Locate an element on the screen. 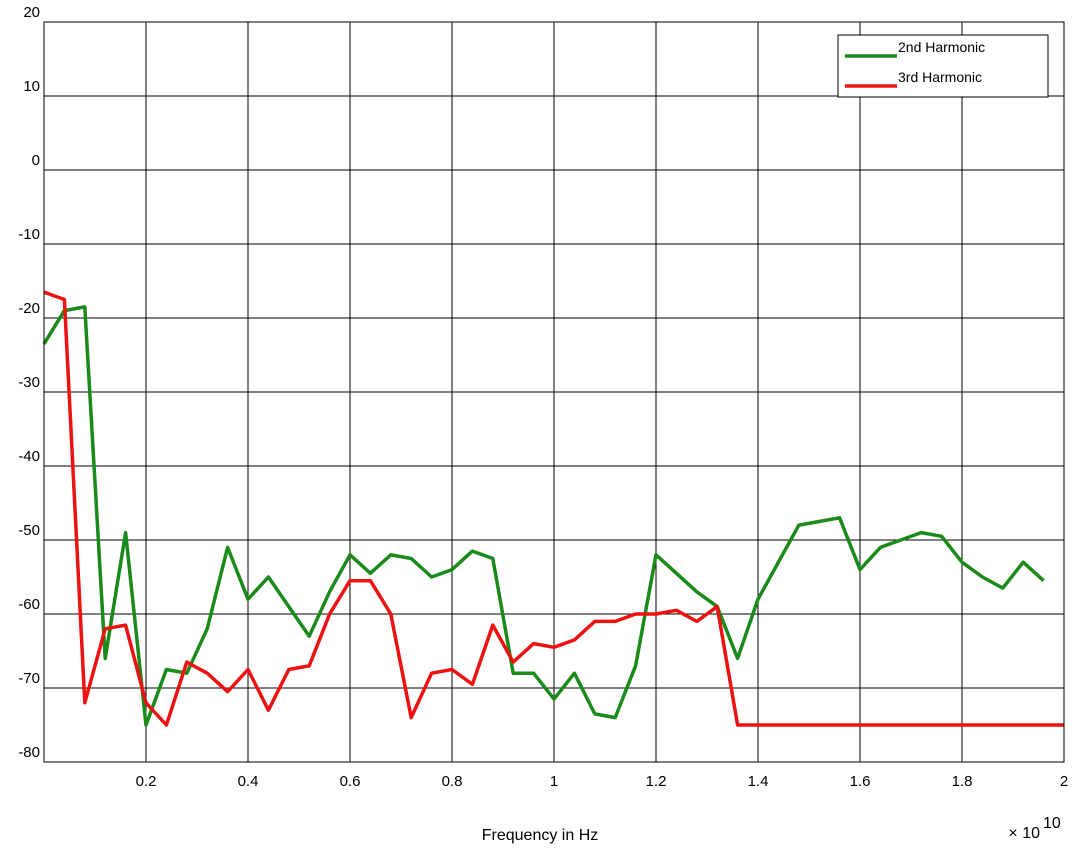  x-tick-label: 1.8 is located at coordinates (962, 781).